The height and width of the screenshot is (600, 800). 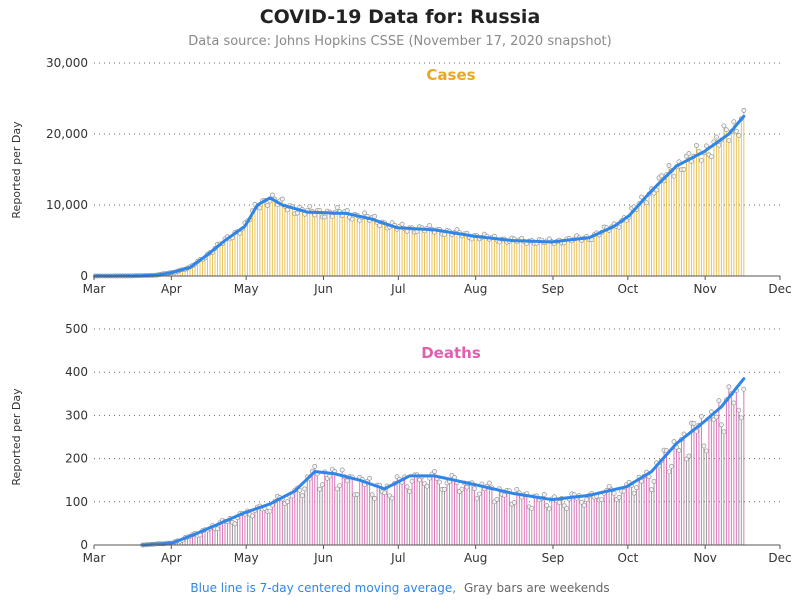 What do you see at coordinates (553, 289) in the screenshot?
I see `x-tick-label: Sep` at bounding box center [553, 289].